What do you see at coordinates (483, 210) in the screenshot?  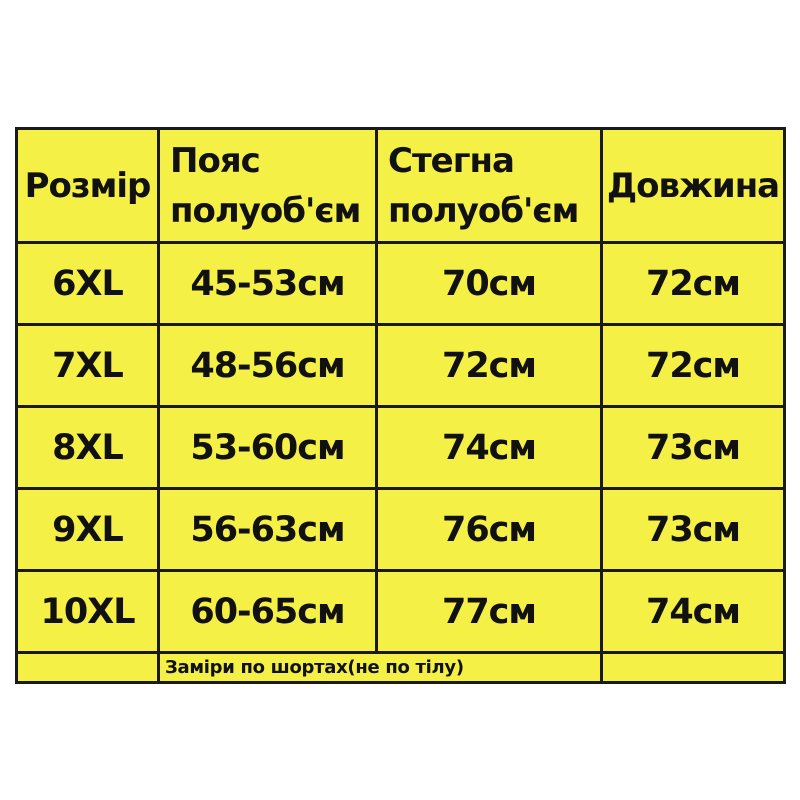 I see `column-header-hips-line2: полуоб'єм` at bounding box center [483, 210].